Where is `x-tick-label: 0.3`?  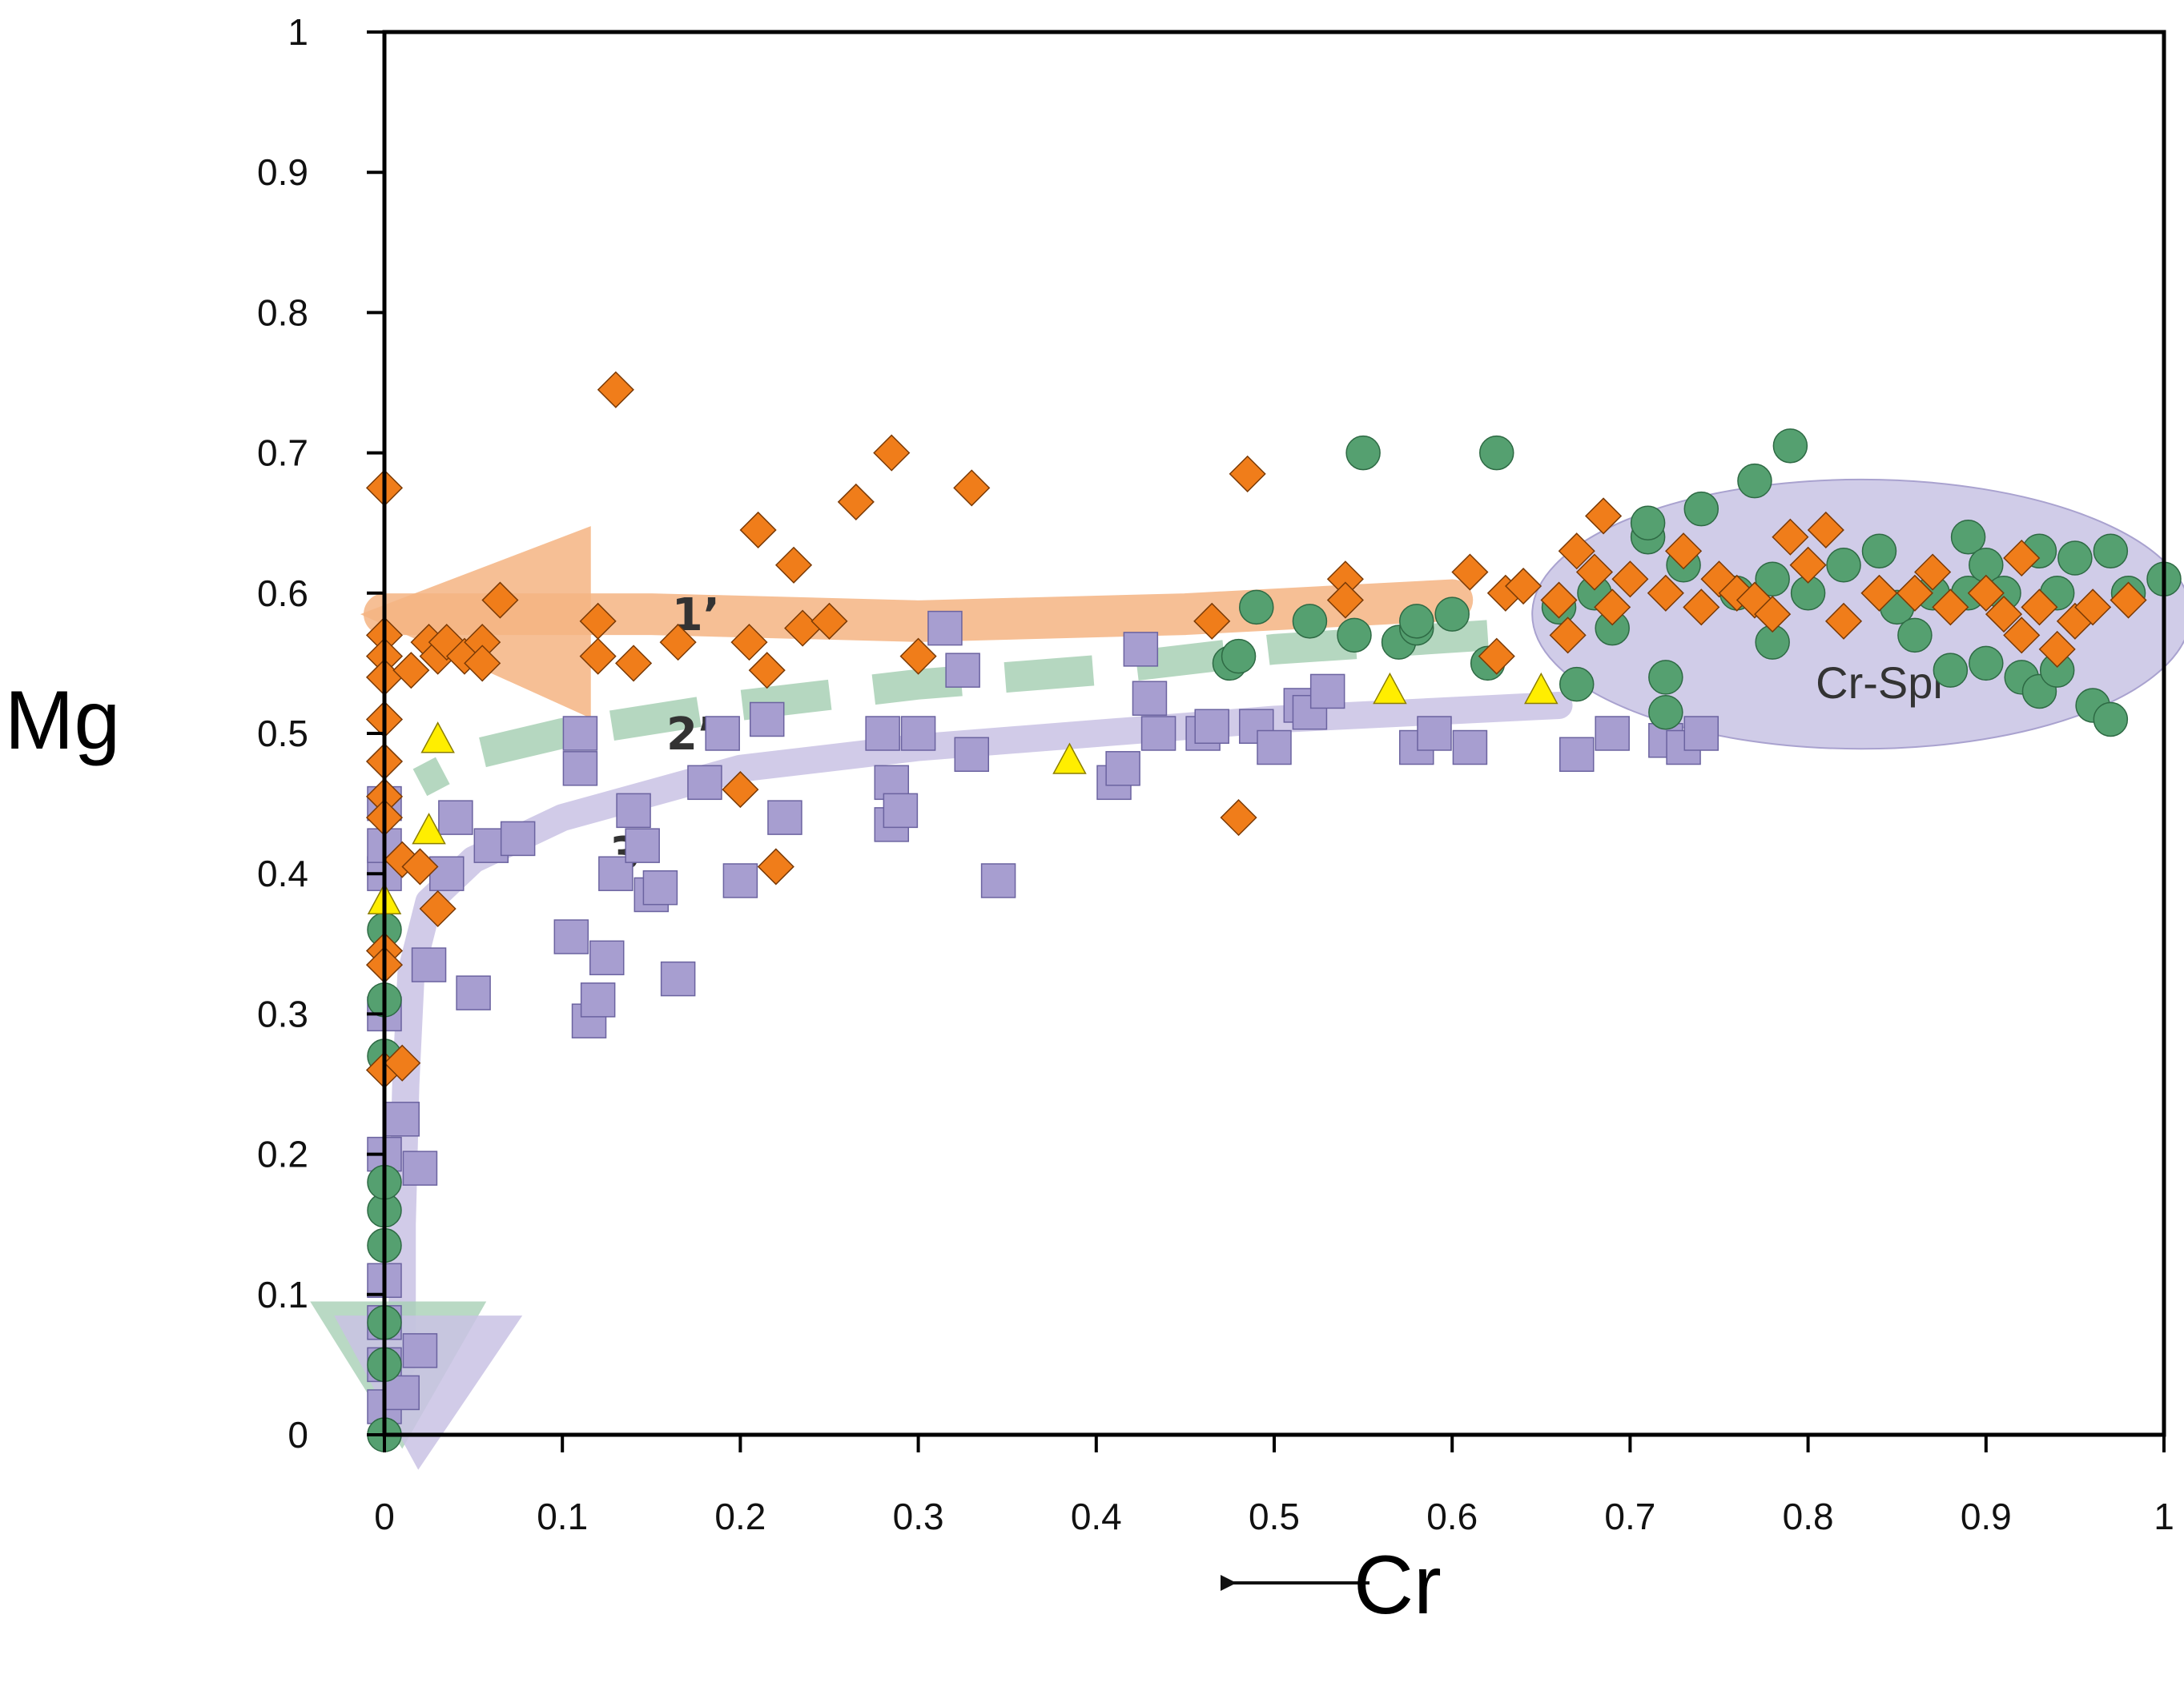
x-tick-label: 0.3 is located at coordinates (918, 1516).